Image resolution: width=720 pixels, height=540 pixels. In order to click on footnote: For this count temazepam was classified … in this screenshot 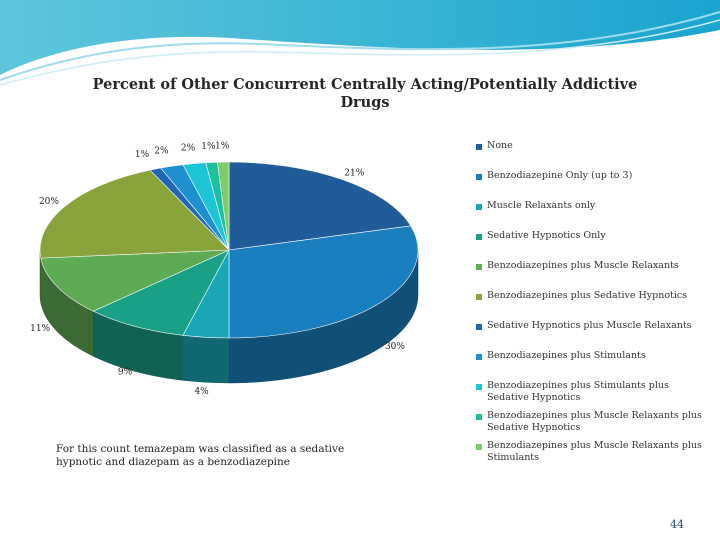, I will do `click(200, 455)`.